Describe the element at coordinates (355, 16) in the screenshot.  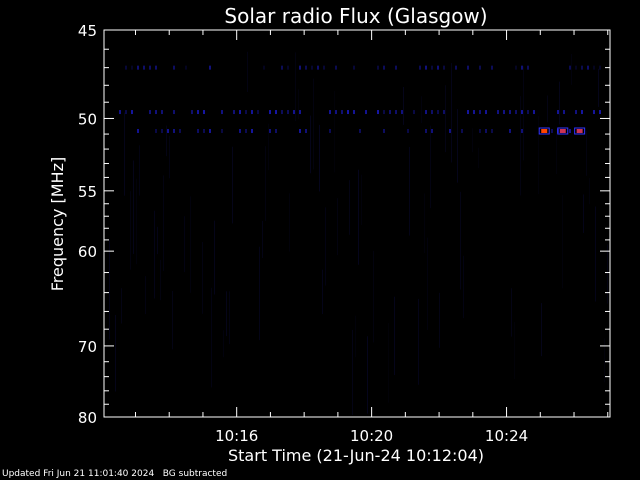
I see `chart-title: Solar radio Flux (Glasgow)` at that location.